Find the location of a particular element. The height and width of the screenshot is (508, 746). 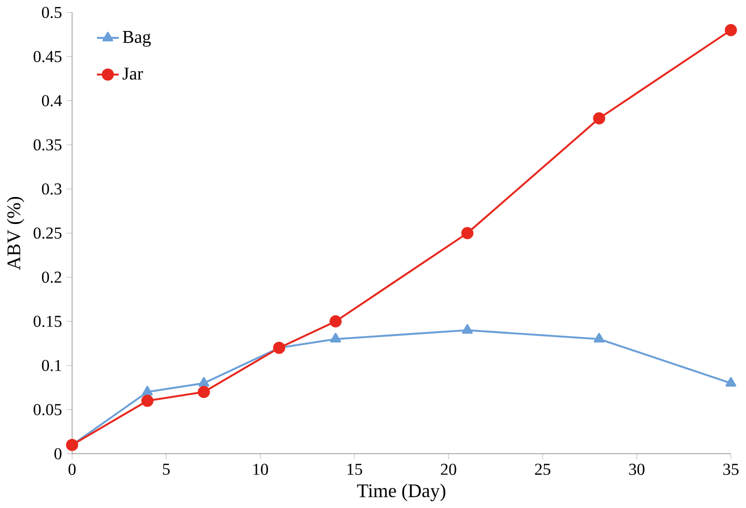

y-tick-label: 0.1 is located at coordinates (52, 366).